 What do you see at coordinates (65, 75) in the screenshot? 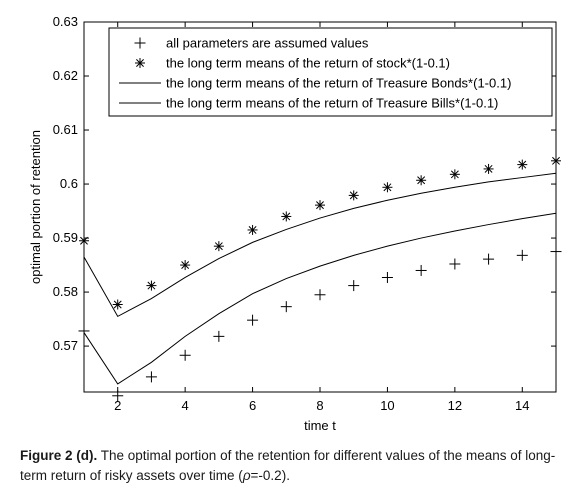
I see `y-tick-label: 0.62` at bounding box center [65, 75].